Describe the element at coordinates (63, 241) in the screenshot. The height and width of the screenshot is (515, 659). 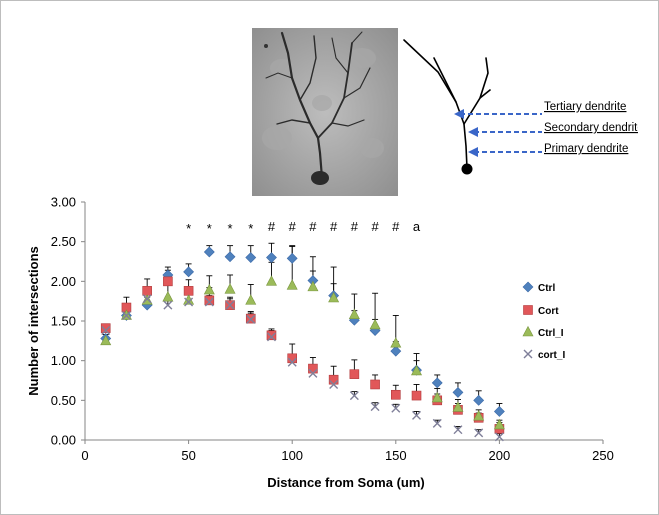
I see `y-tick-label: 2.50` at that location.